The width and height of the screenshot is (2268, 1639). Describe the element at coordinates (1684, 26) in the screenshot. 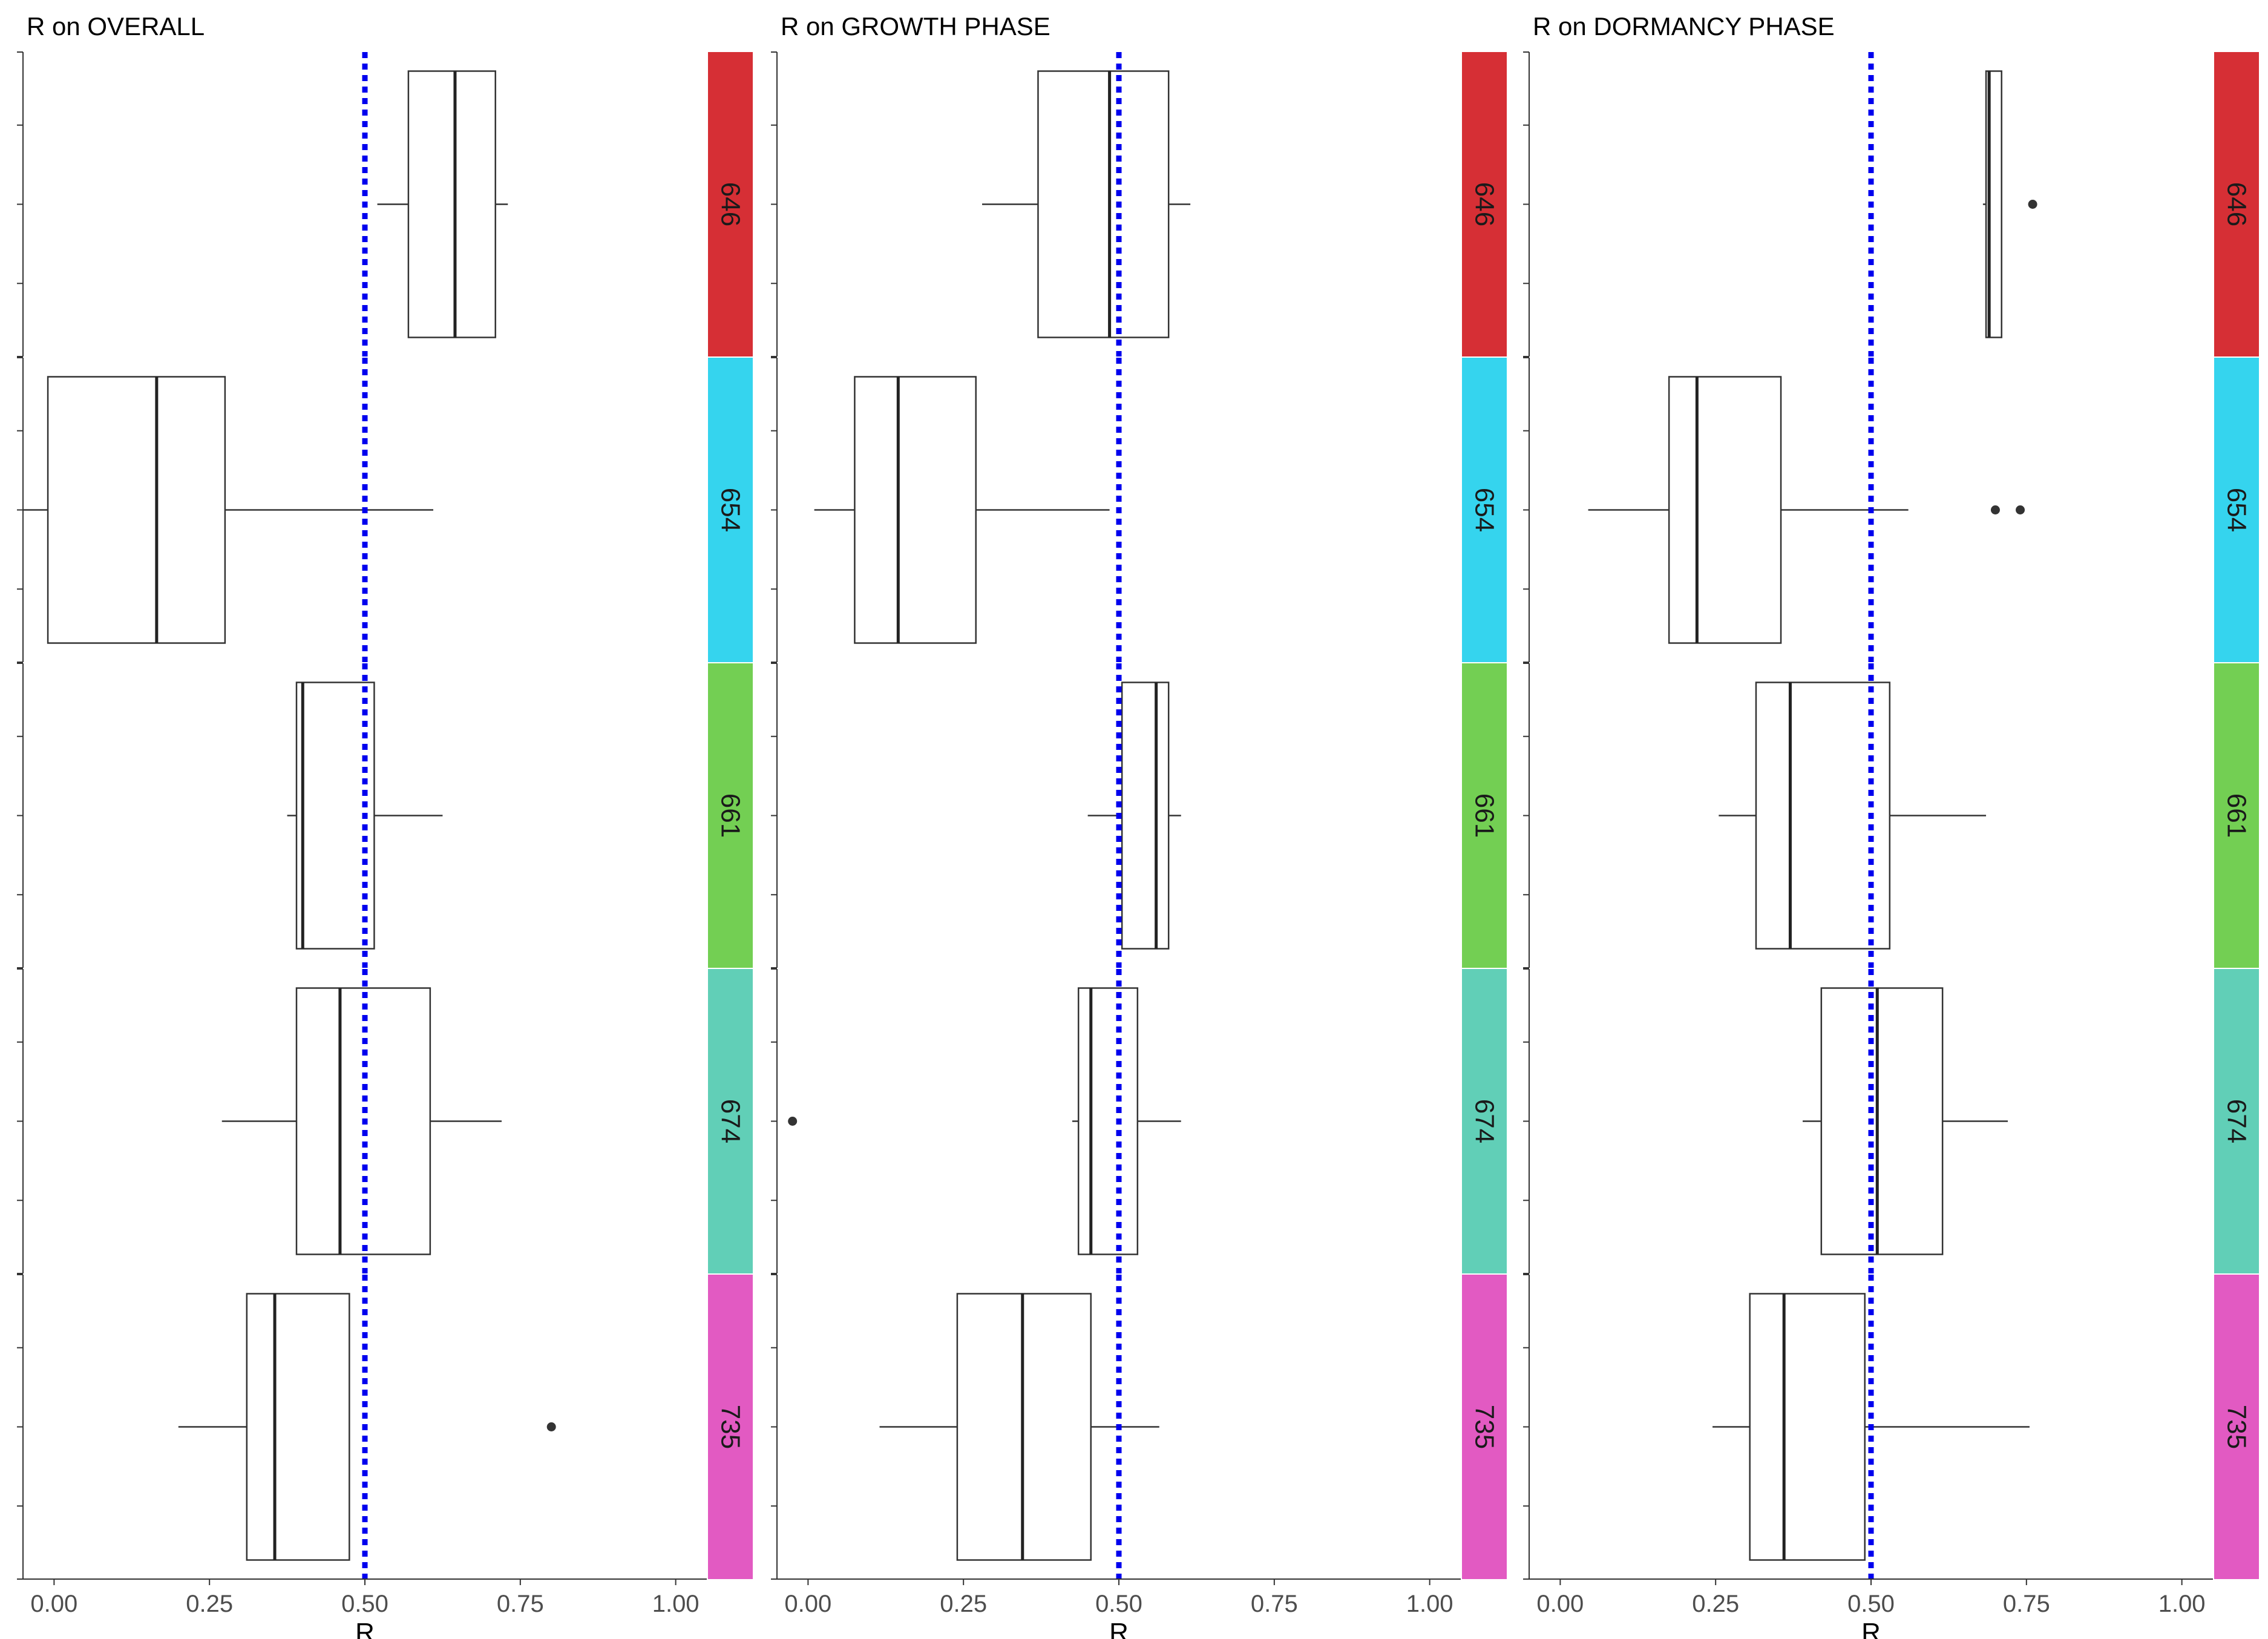

I see `panel-title: R on DORMANCY PHASE` at that location.